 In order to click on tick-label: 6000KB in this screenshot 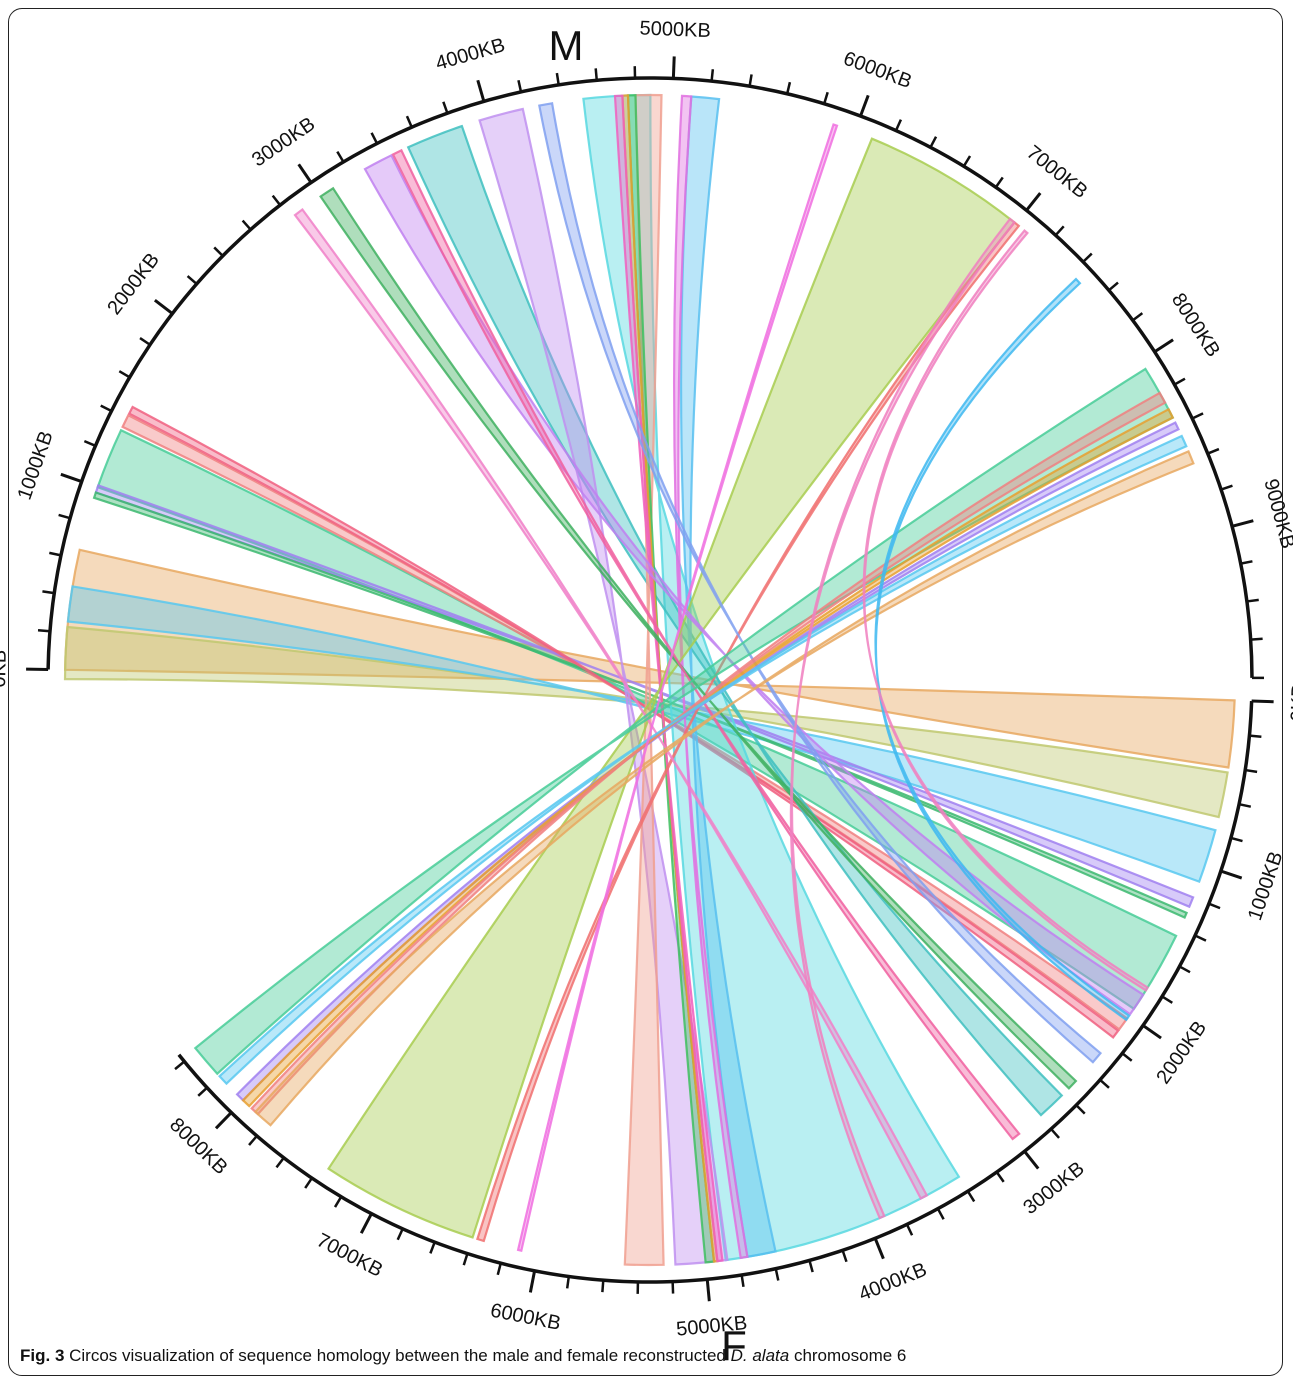, I will do `click(526, 1317)`.